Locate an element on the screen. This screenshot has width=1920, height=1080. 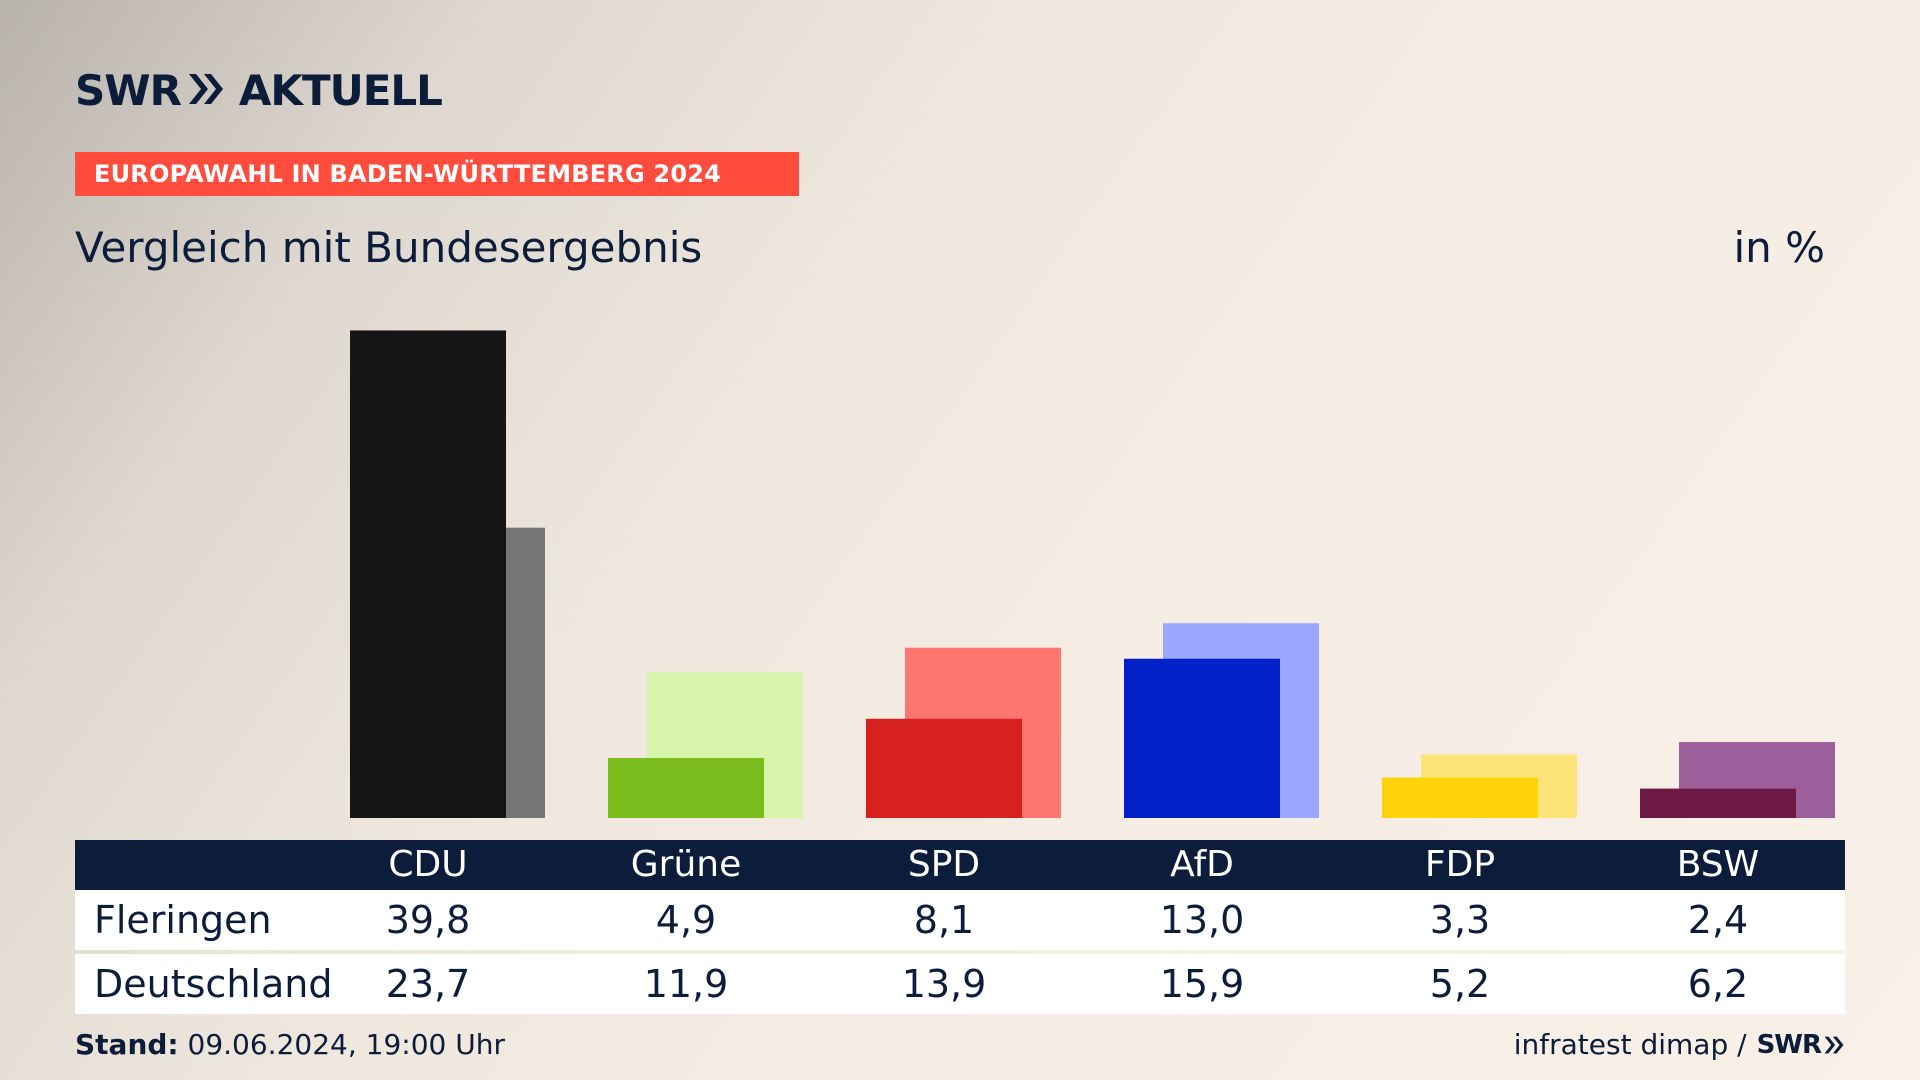
table-row: Deutschland 23,7 11,9 13,9 15,9 5,2 6,2 is located at coordinates (960, 984).